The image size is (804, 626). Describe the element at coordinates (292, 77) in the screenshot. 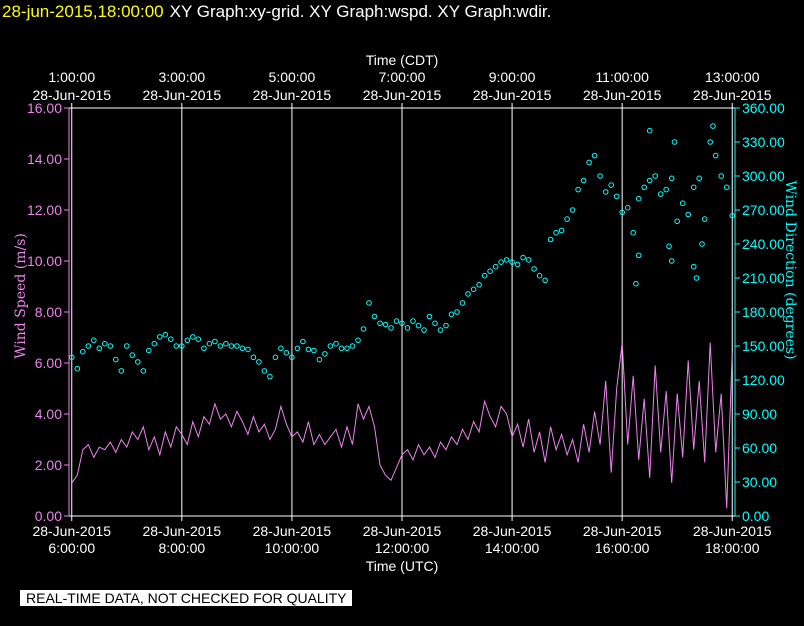

I see `top-tick-time: 5:00:00` at that location.